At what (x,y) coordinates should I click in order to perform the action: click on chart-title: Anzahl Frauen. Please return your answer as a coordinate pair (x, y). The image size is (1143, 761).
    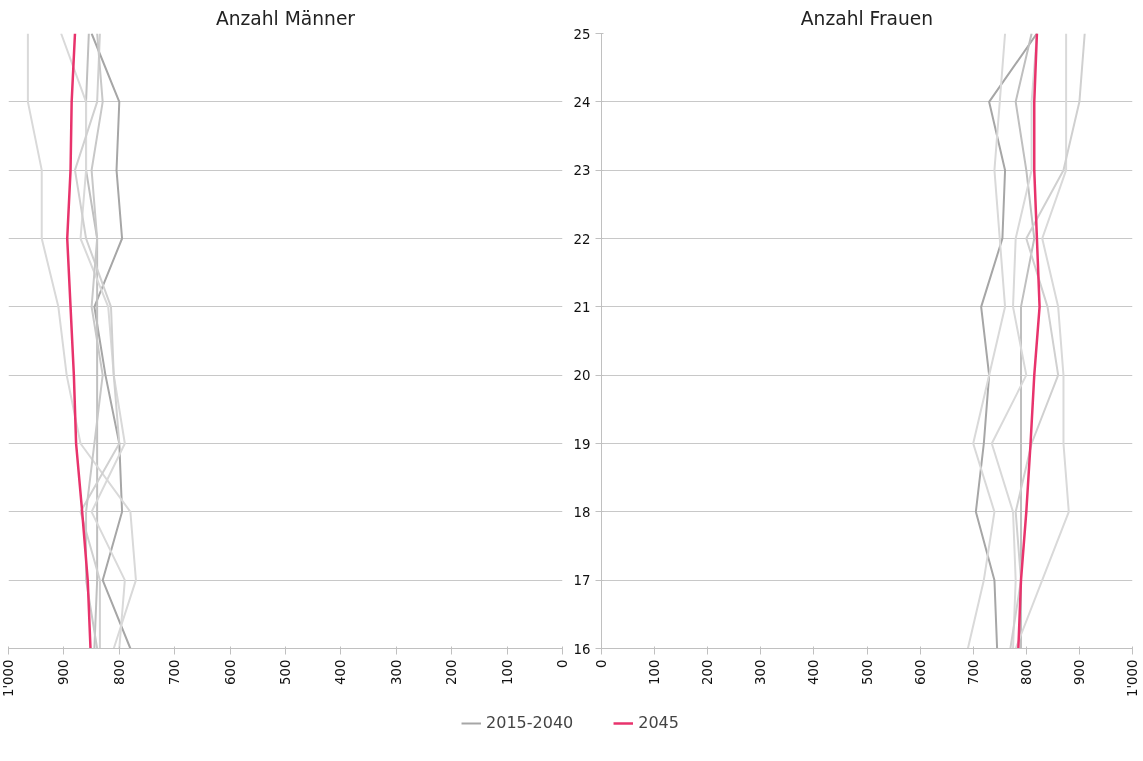
    Looking at the image, I should click on (867, 18).